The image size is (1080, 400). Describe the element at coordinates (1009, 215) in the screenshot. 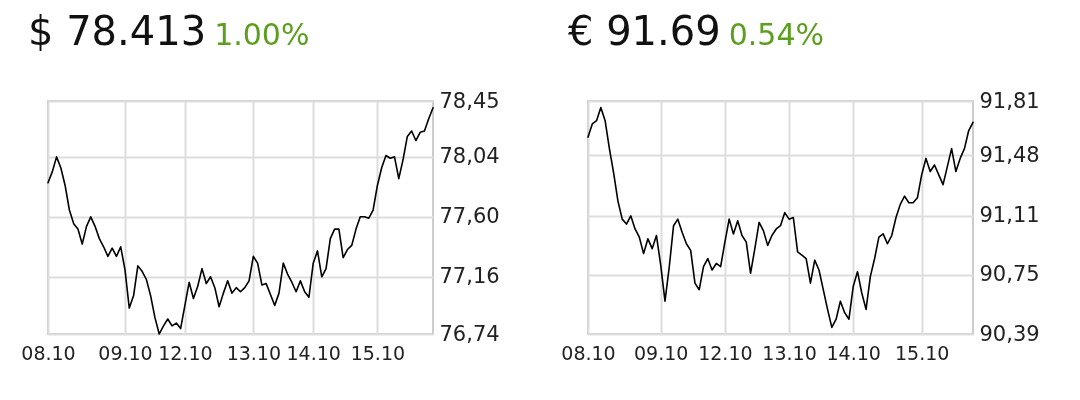

I see `y-tick-label: 91,11` at that location.